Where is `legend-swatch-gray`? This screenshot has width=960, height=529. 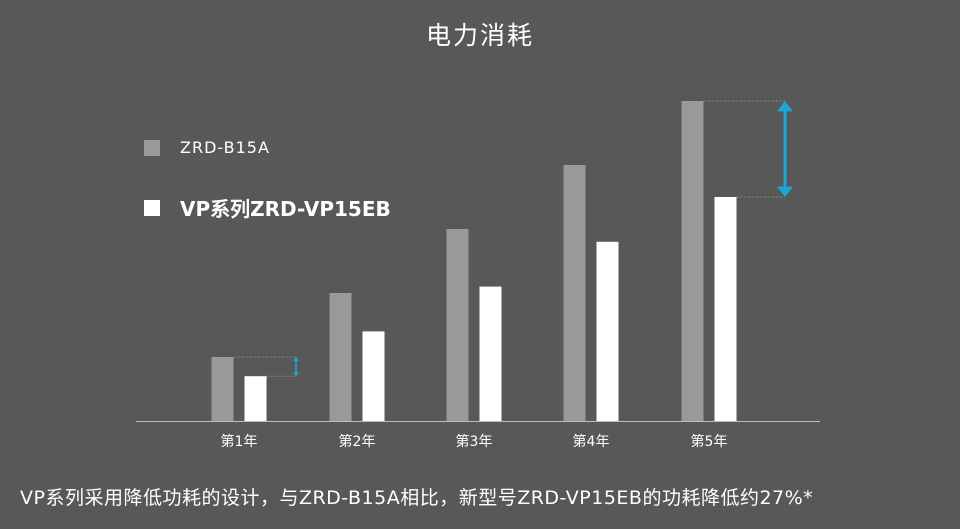
legend-swatch-gray is located at coordinates (152, 147).